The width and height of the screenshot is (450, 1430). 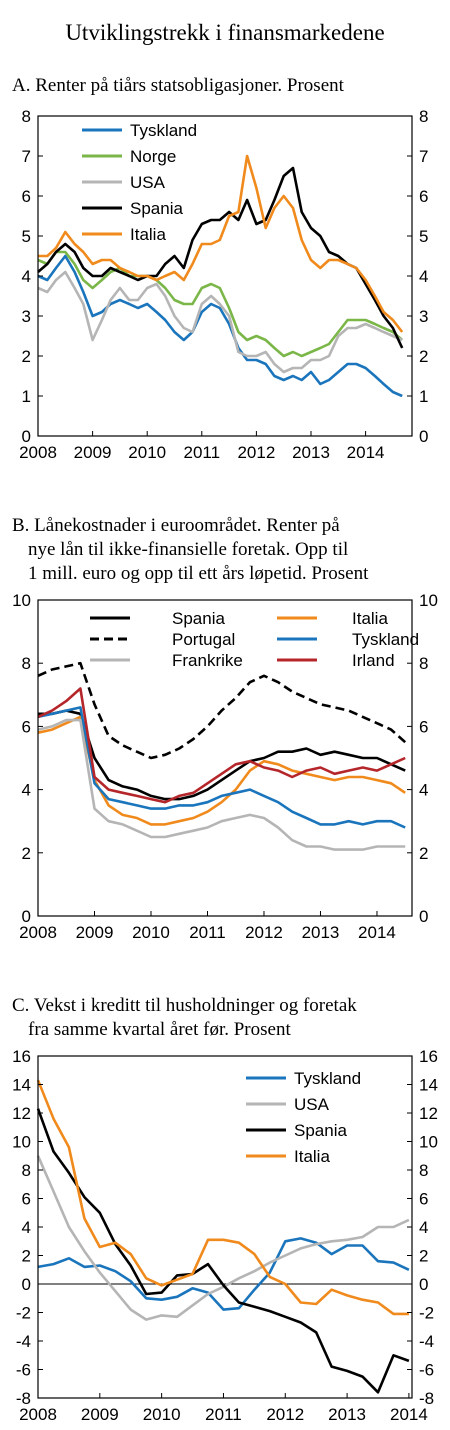 I want to click on y-tick-label-left: 7, so click(x=26, y=156).